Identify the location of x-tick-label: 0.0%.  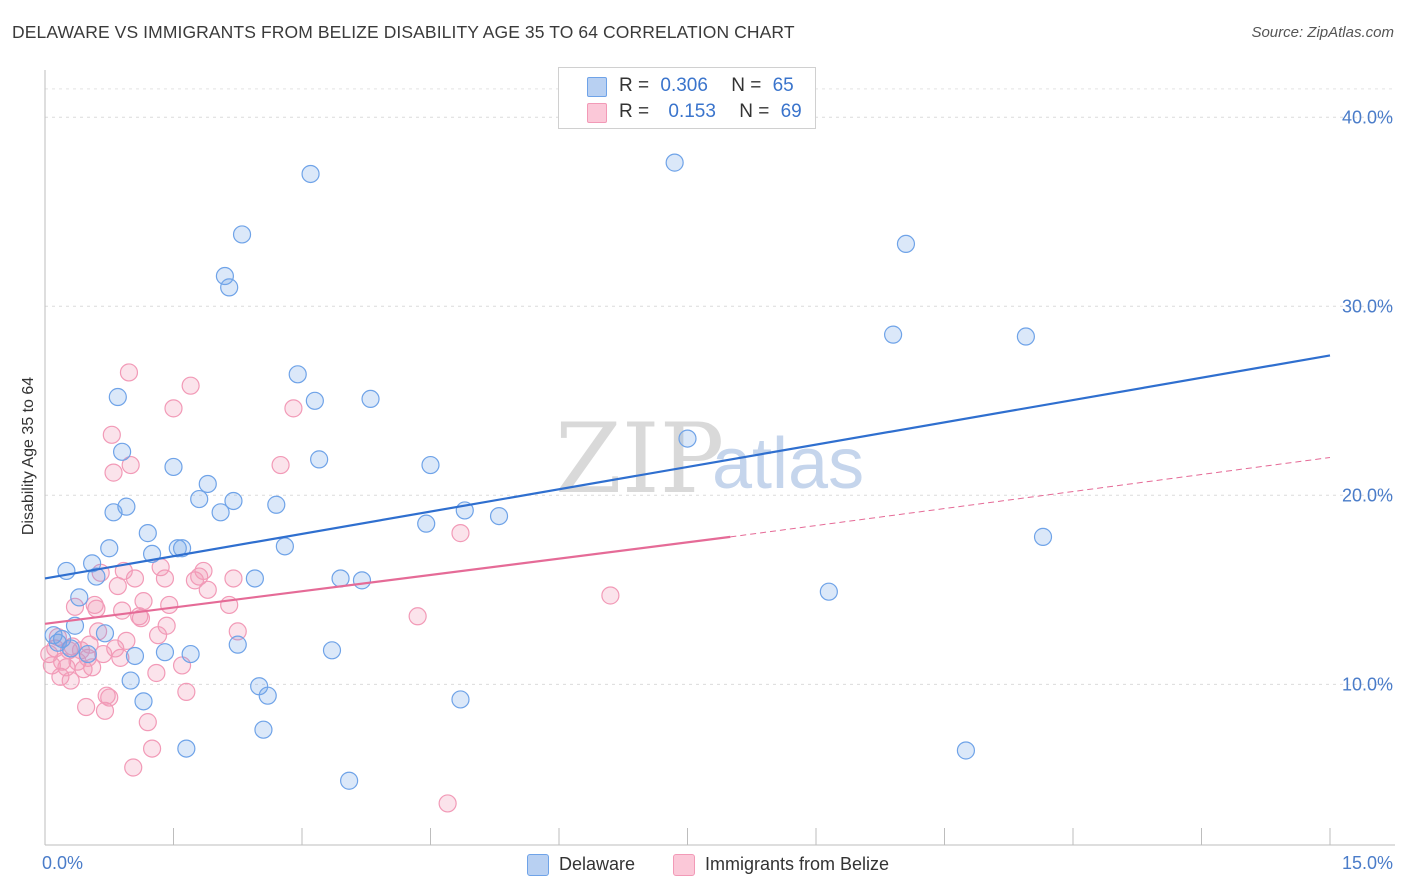
(62, 863).